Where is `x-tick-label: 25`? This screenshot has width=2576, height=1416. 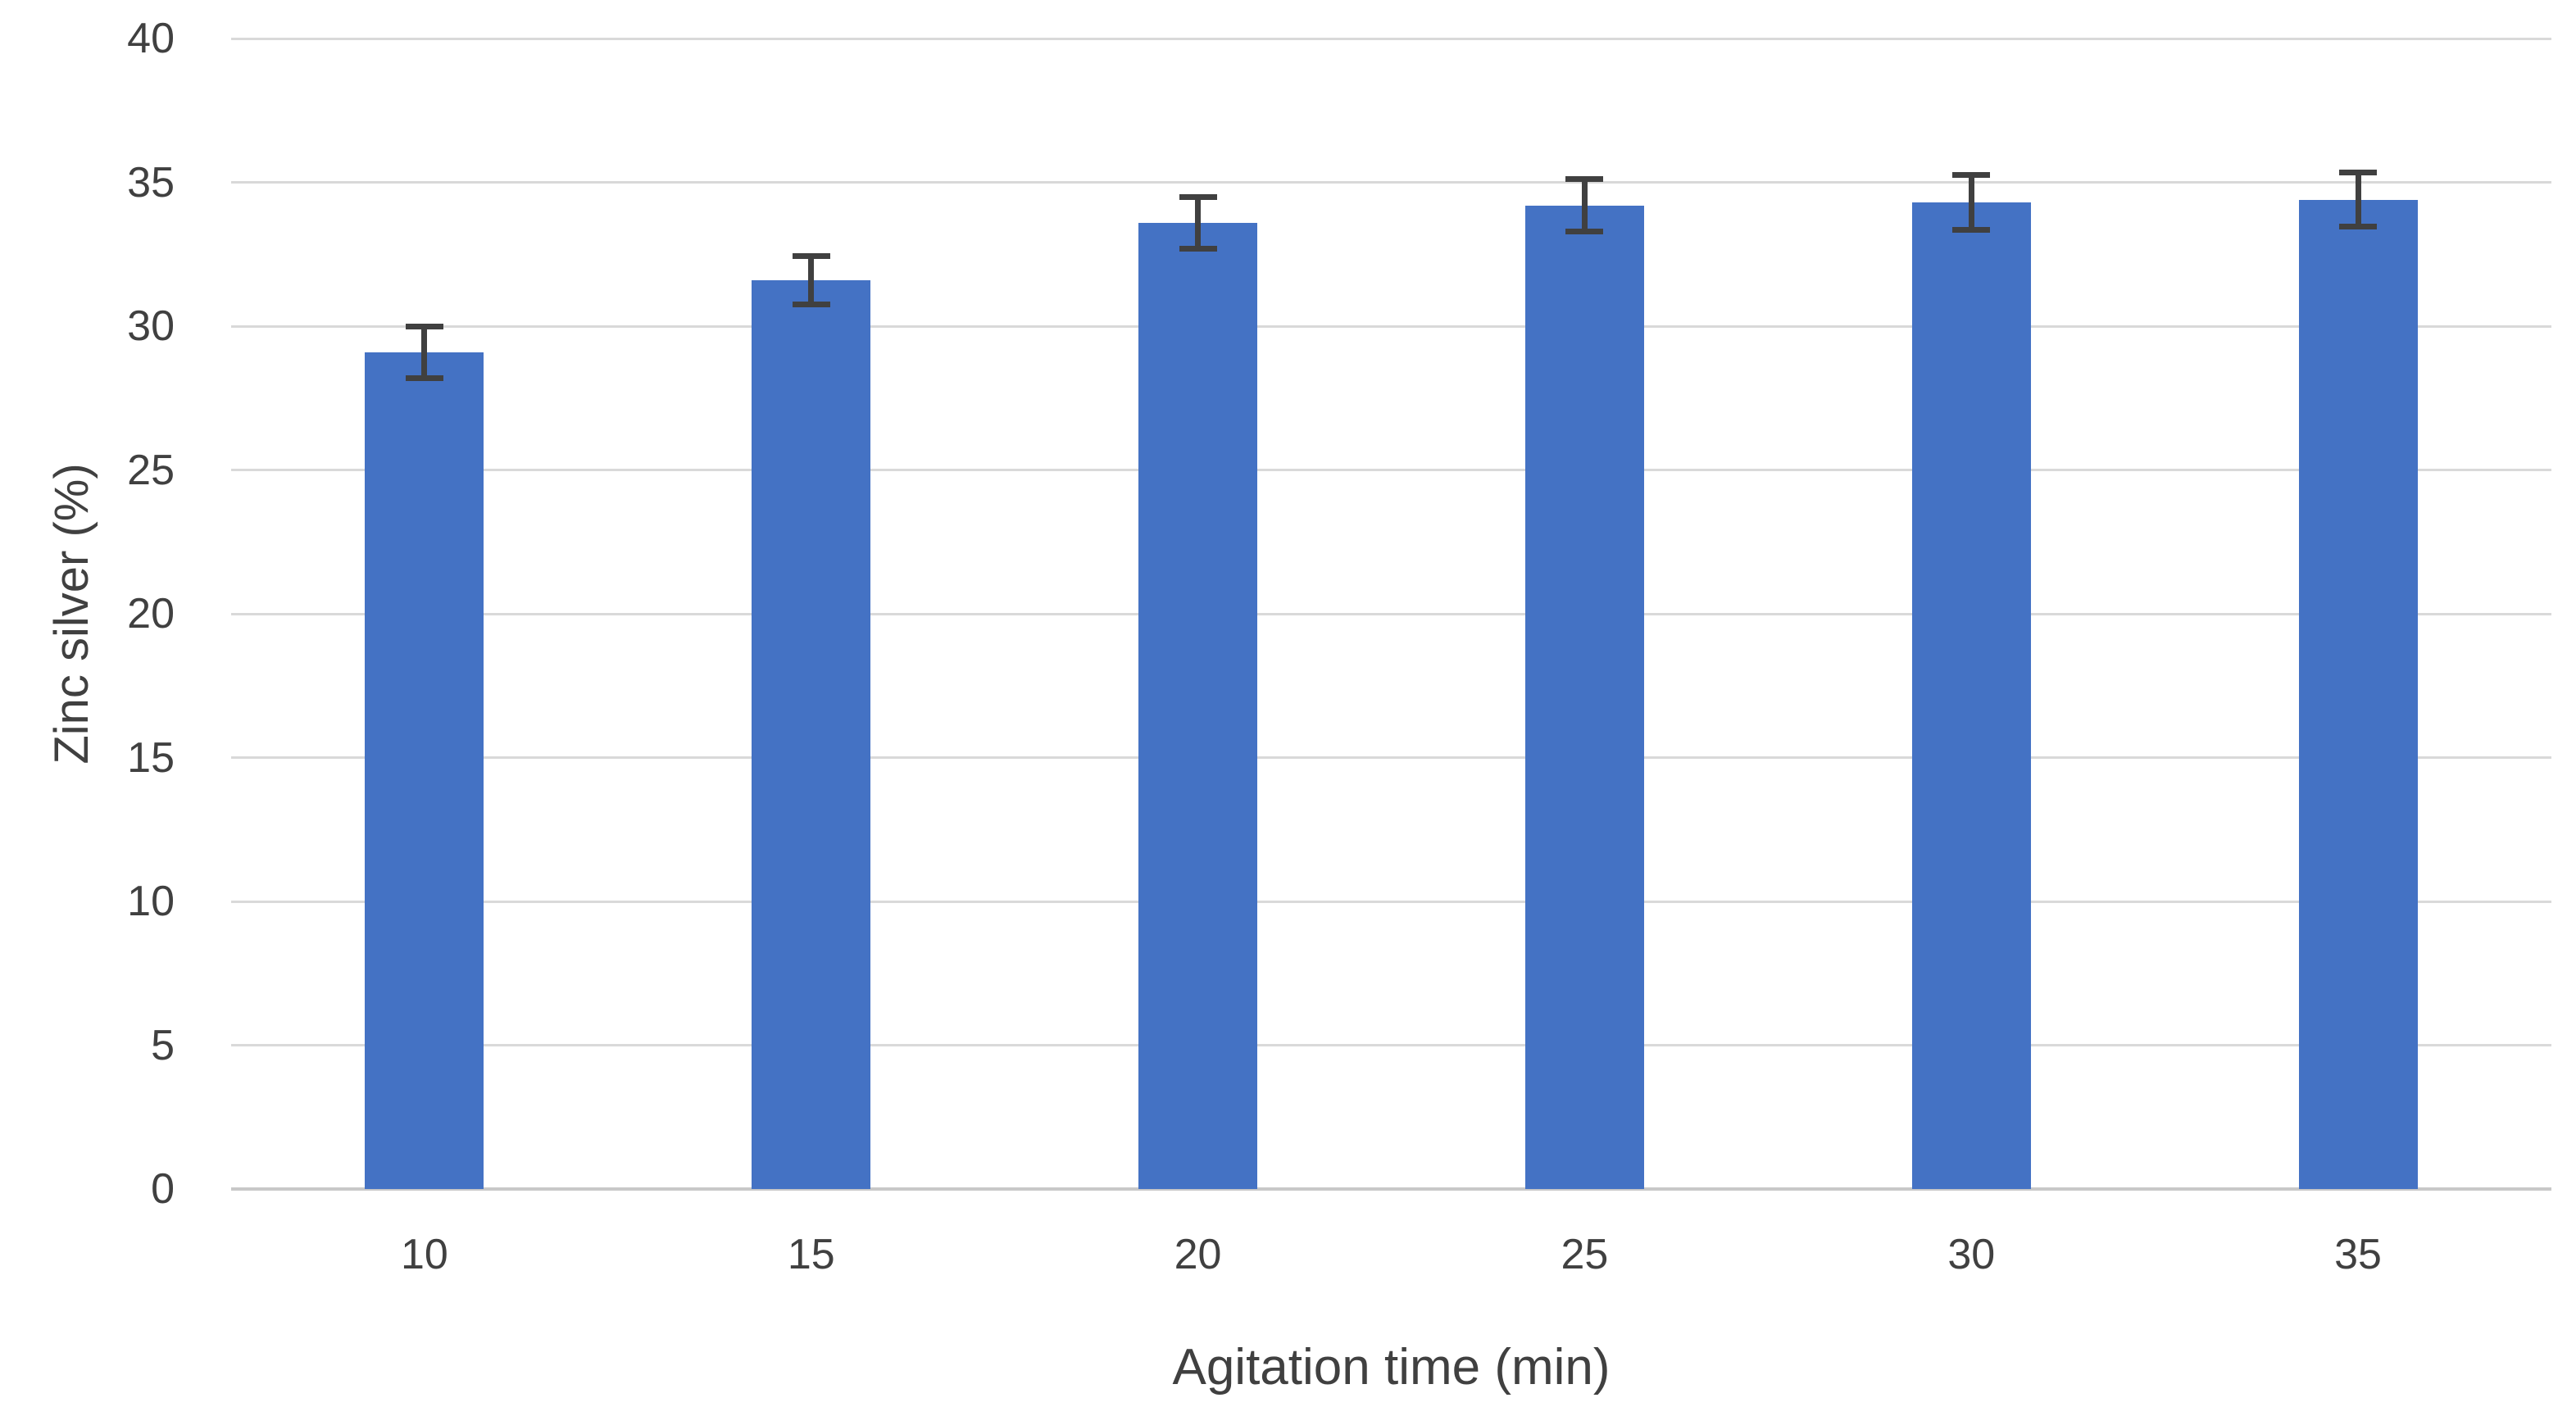
x-tick-label: 25 is located at coordinates (1585, 1254).